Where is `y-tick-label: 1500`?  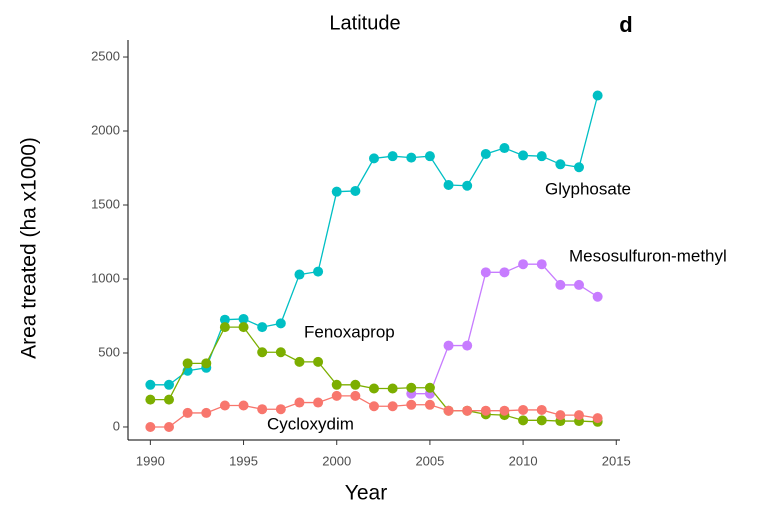 y-tick-label: 1500 is located at coordinates (105, 203).